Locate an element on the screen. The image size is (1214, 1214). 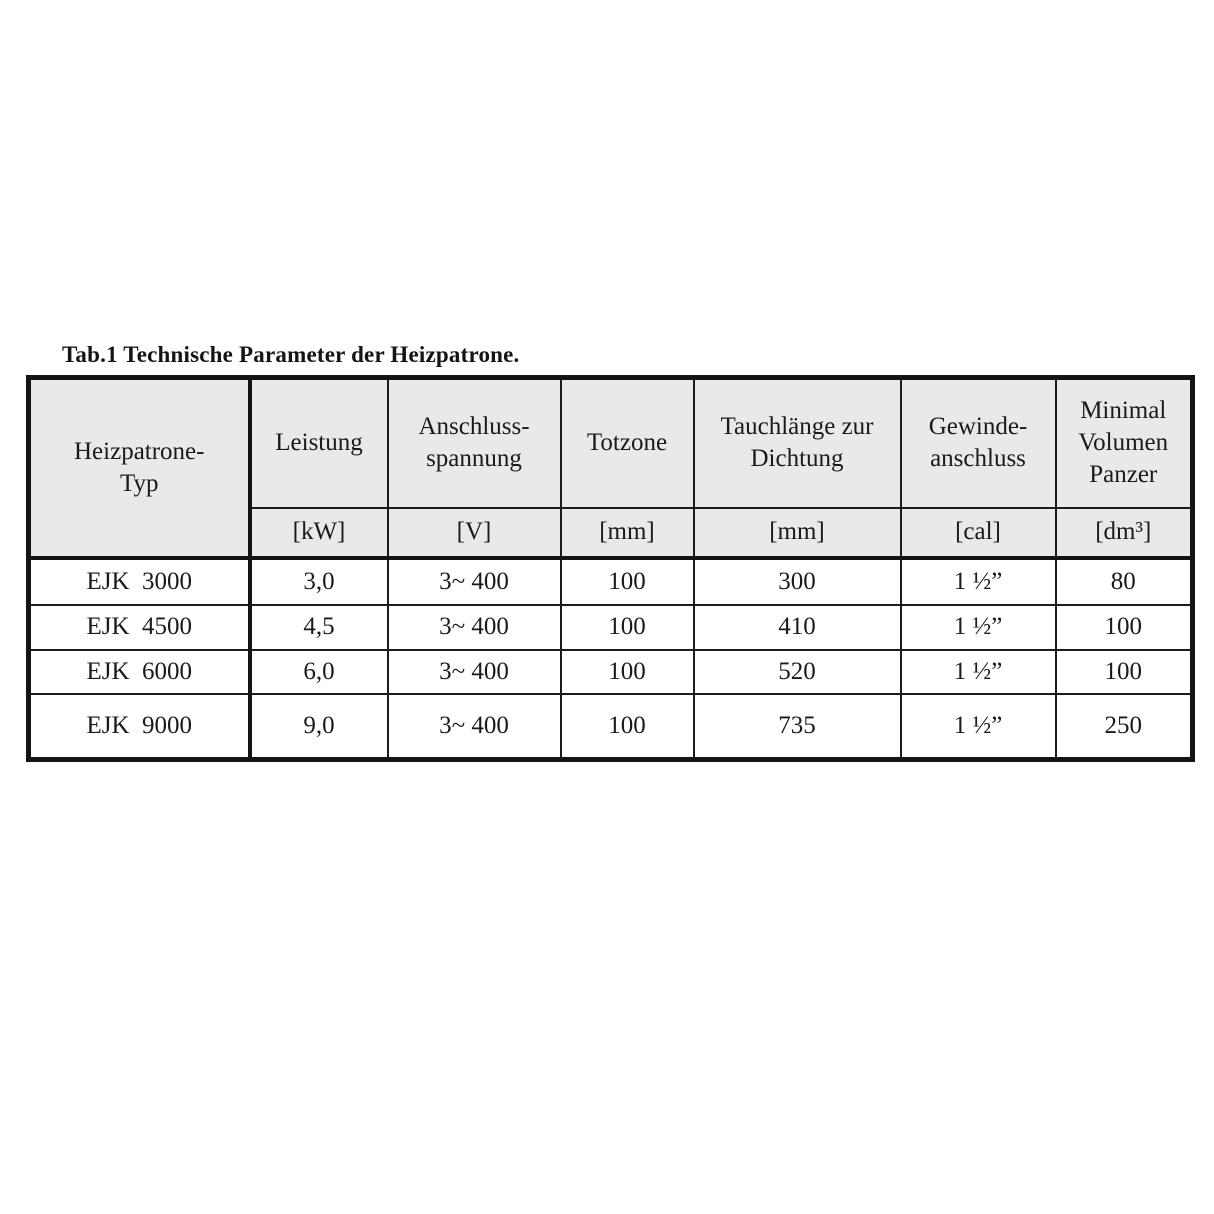
cell-tauchlaenge: 735 is located at coordinates (797, 726).